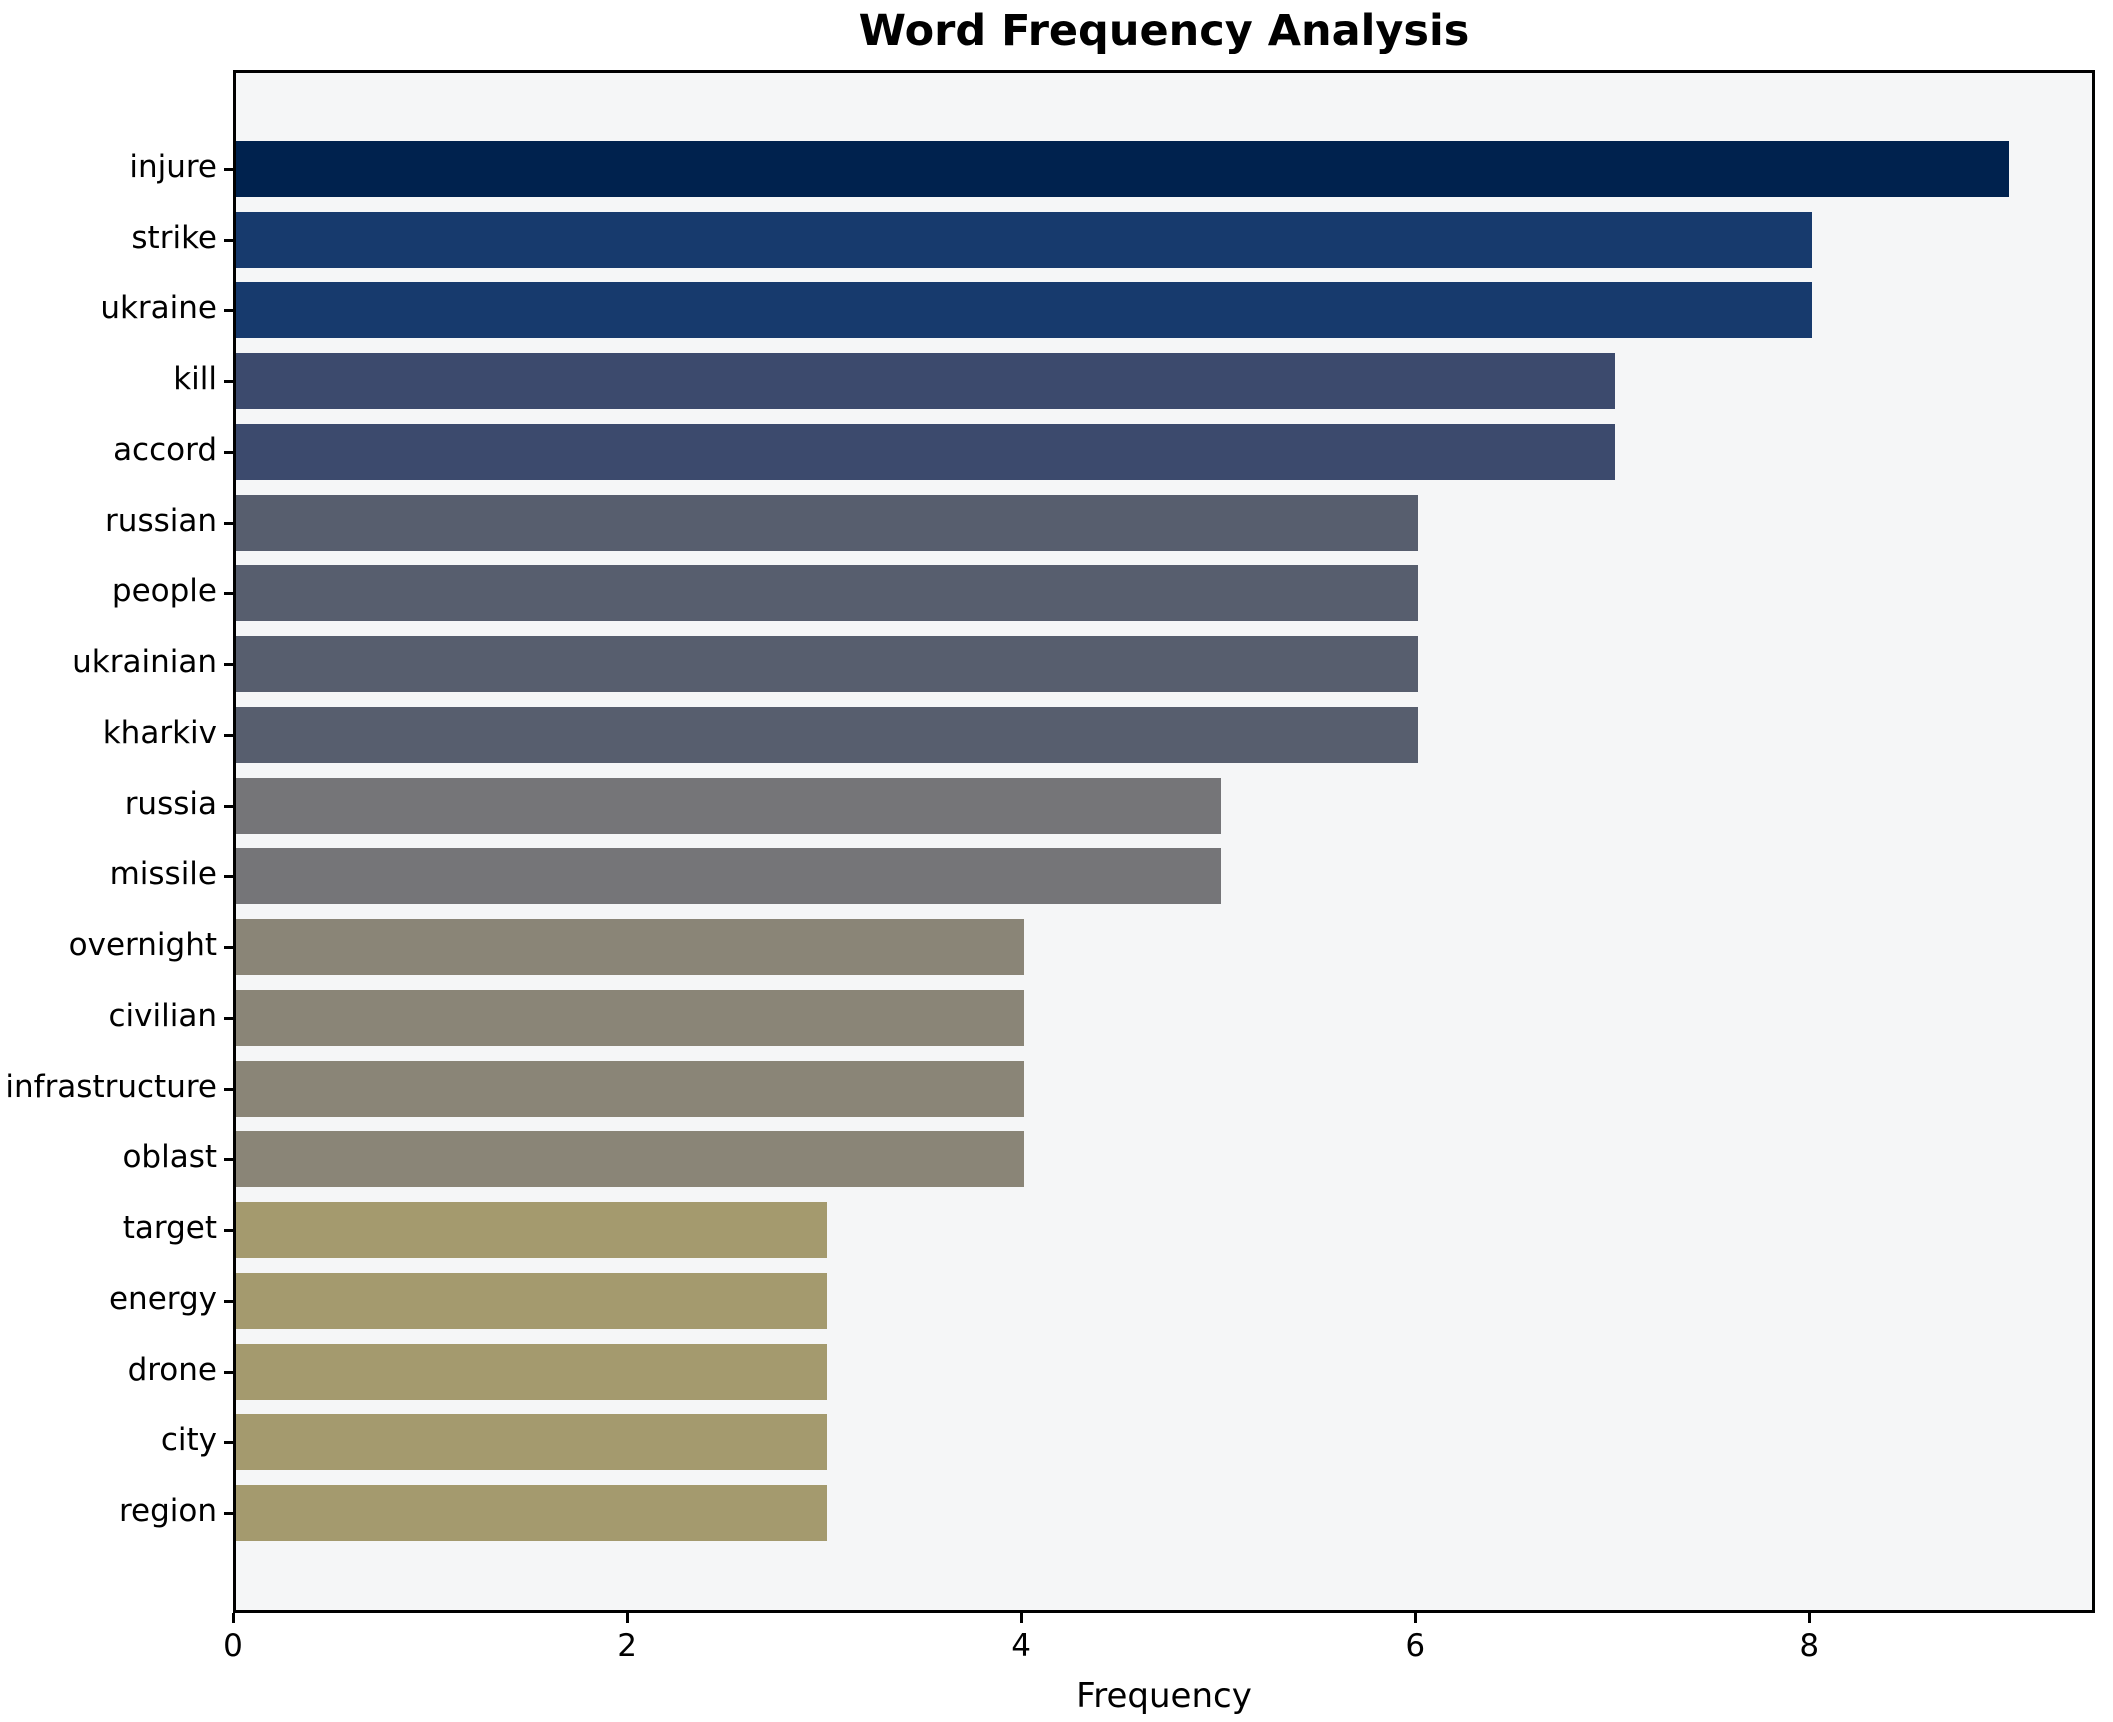 This screenshot has height=1722, width=2113. What do you see at coordinates (233, 1646) in the screenshot?
I see `x-tick-label-0: 0` at bounding box center [233, 1646].